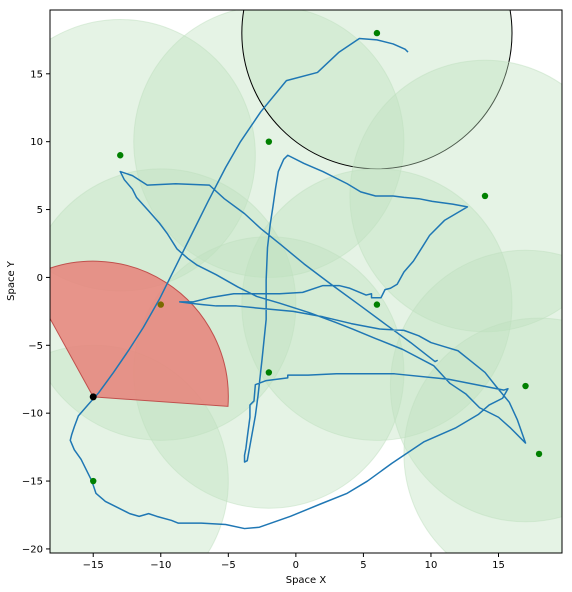 Image resolution: width=572 pixels, height=592 pixels. What do you see at coordinates (228, 565) in the screenshot?
I see `x-tick-label: −5` at bounding box center [228, 565].